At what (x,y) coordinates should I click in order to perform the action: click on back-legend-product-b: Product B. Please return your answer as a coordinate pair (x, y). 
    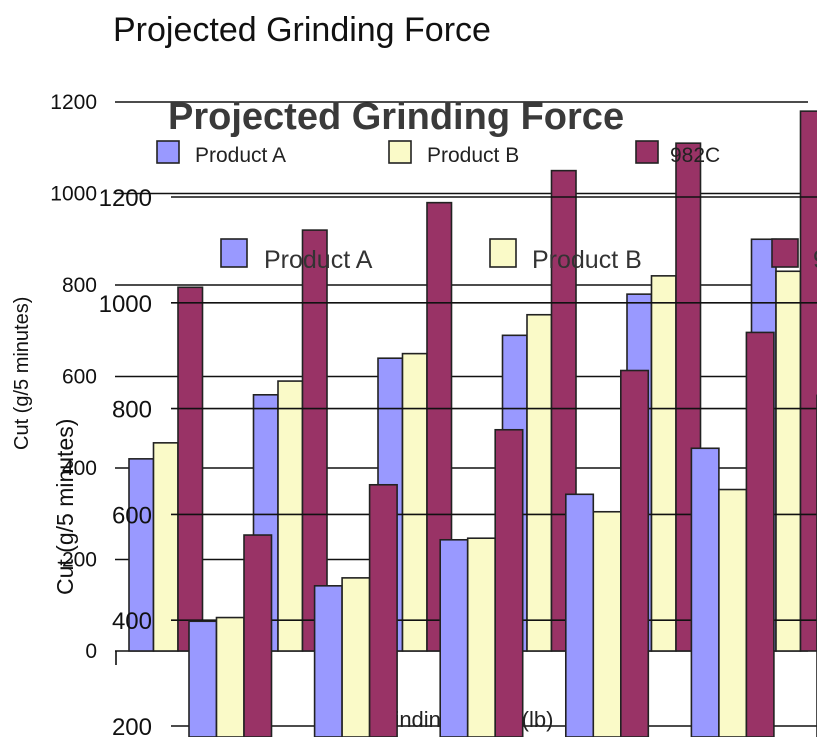
    Looking at the image, I should click on (473, 155).